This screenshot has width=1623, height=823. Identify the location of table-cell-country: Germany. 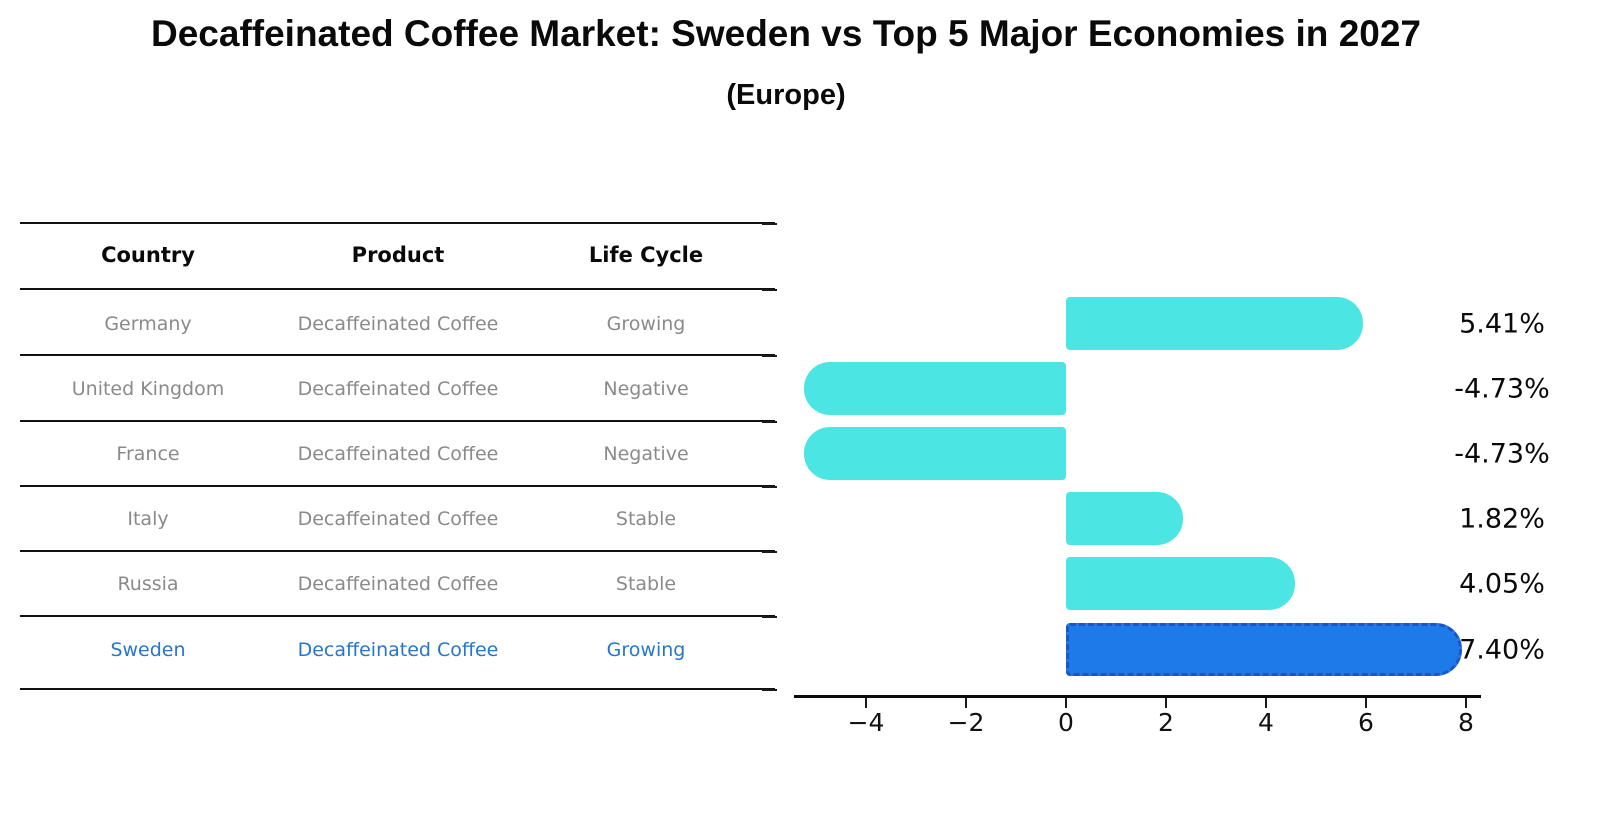
(148, 324).